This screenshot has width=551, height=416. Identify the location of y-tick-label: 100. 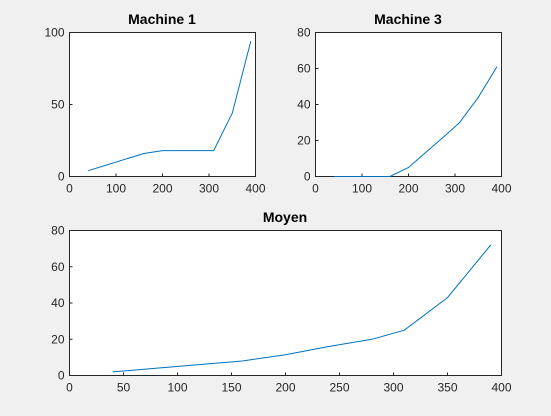
(54, 33).